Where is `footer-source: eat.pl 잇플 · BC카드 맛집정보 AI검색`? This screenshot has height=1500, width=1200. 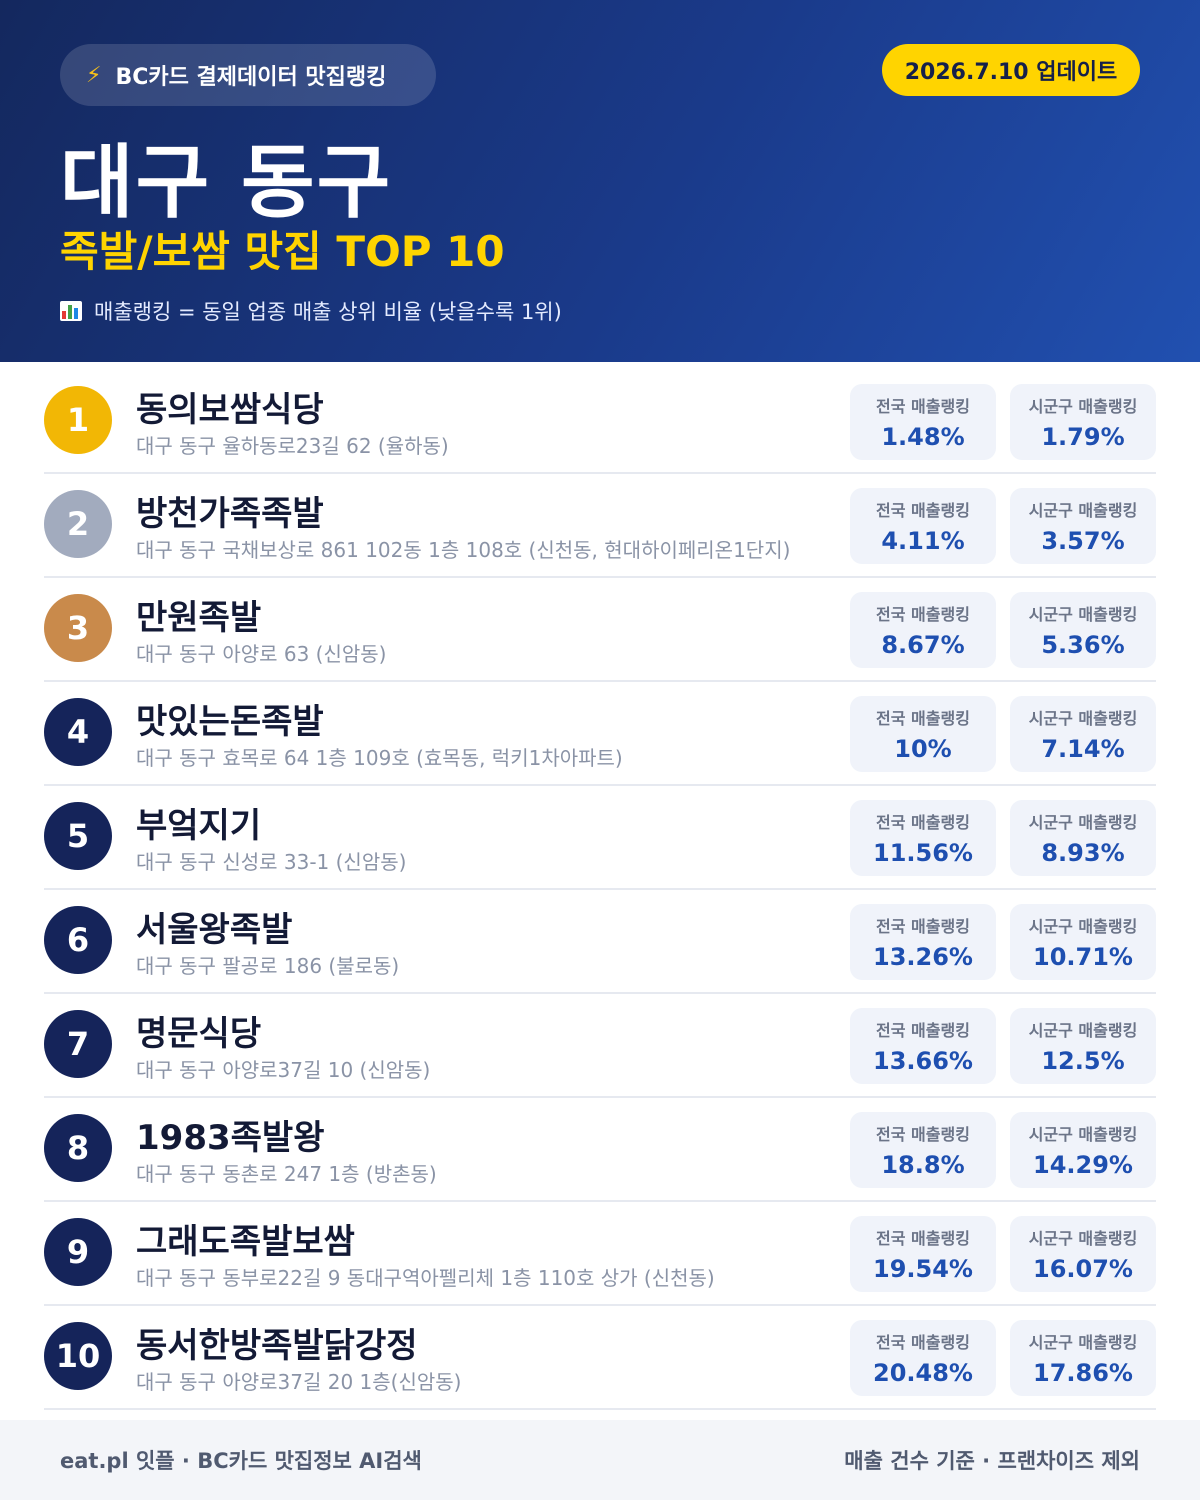
footer-source: eat.pl 잇플 · BC카드 맛집정보 AI검색 is located at coordinates (241, 1461).